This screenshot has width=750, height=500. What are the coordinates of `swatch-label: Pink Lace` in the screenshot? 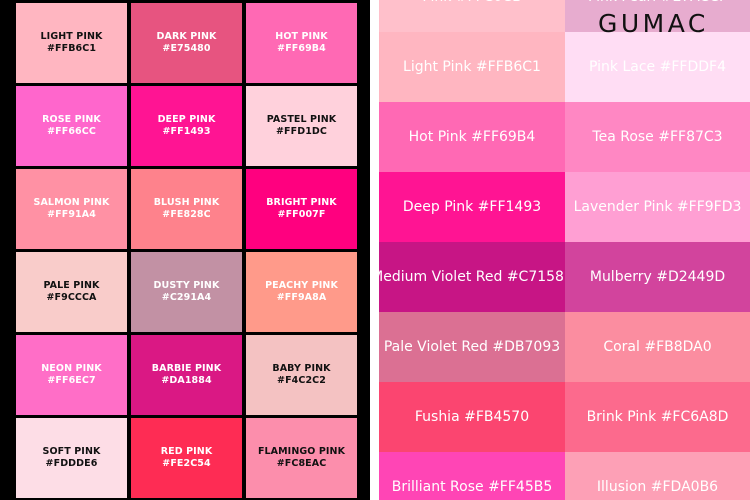 It's located at (622, 67).